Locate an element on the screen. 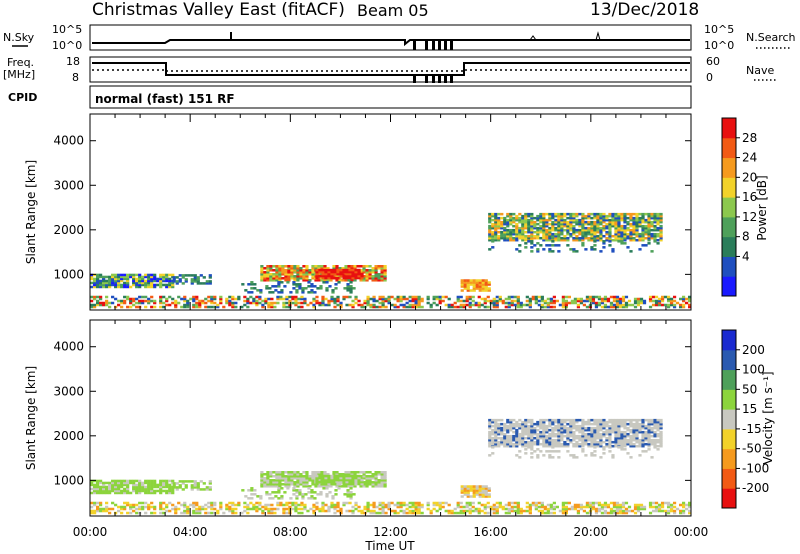 The image size is (800, 554). velocity-cell-2037 is located at coordinates (638, 509).